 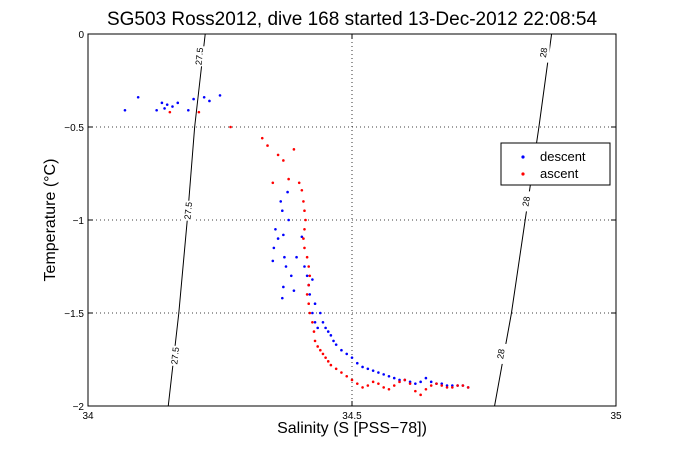 I want to click on legend-marker-ascent, so click(x=523, y=174).